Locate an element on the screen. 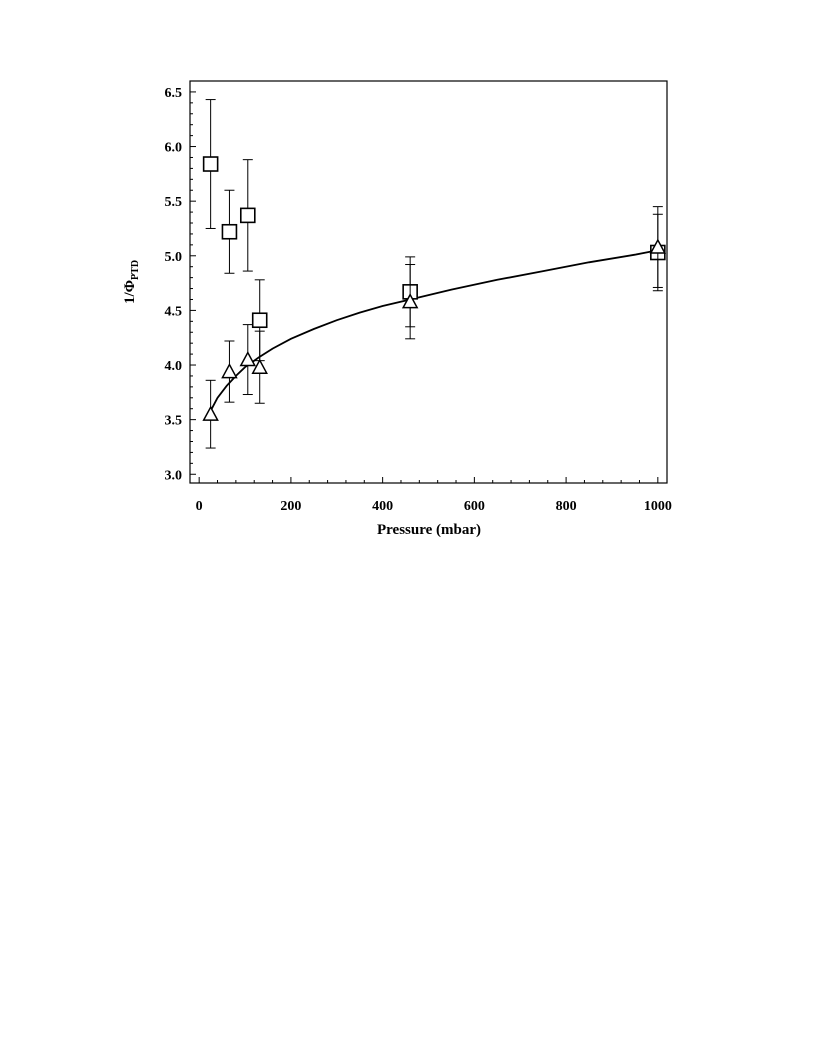 This screenshot has height=1056, width=816. fit-curve is located at coordinates (433, 330).